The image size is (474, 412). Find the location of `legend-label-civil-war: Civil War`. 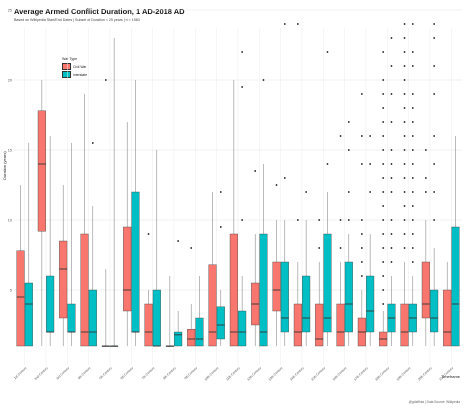

legend-label-civil-war: Civil War is located at coordinates (80, 66).